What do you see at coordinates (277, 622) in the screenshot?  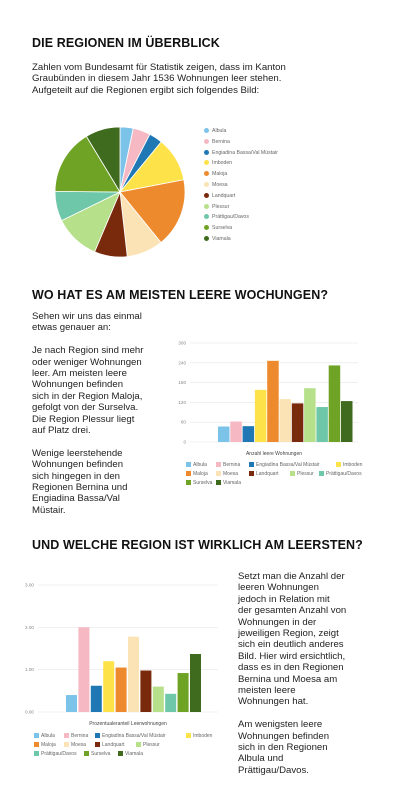 I see `section3-line: Wohnungen in der` at bounding box center [277, 622].